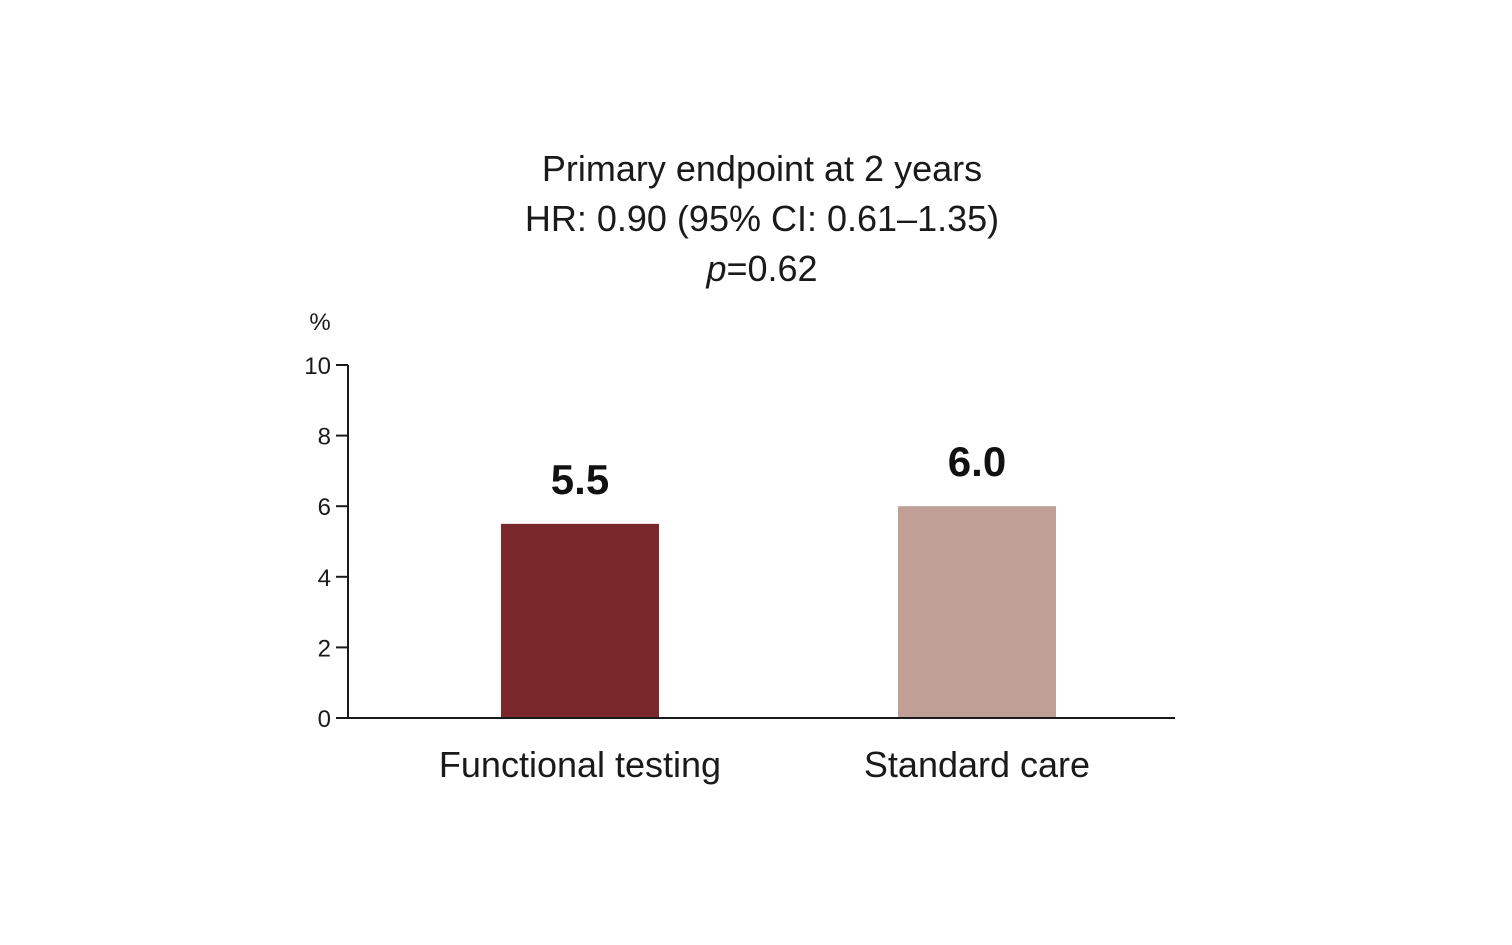  Describe the element at coordinates (324, 507) in the screenshot. I see `y-tick-label-6: 6` at that location.